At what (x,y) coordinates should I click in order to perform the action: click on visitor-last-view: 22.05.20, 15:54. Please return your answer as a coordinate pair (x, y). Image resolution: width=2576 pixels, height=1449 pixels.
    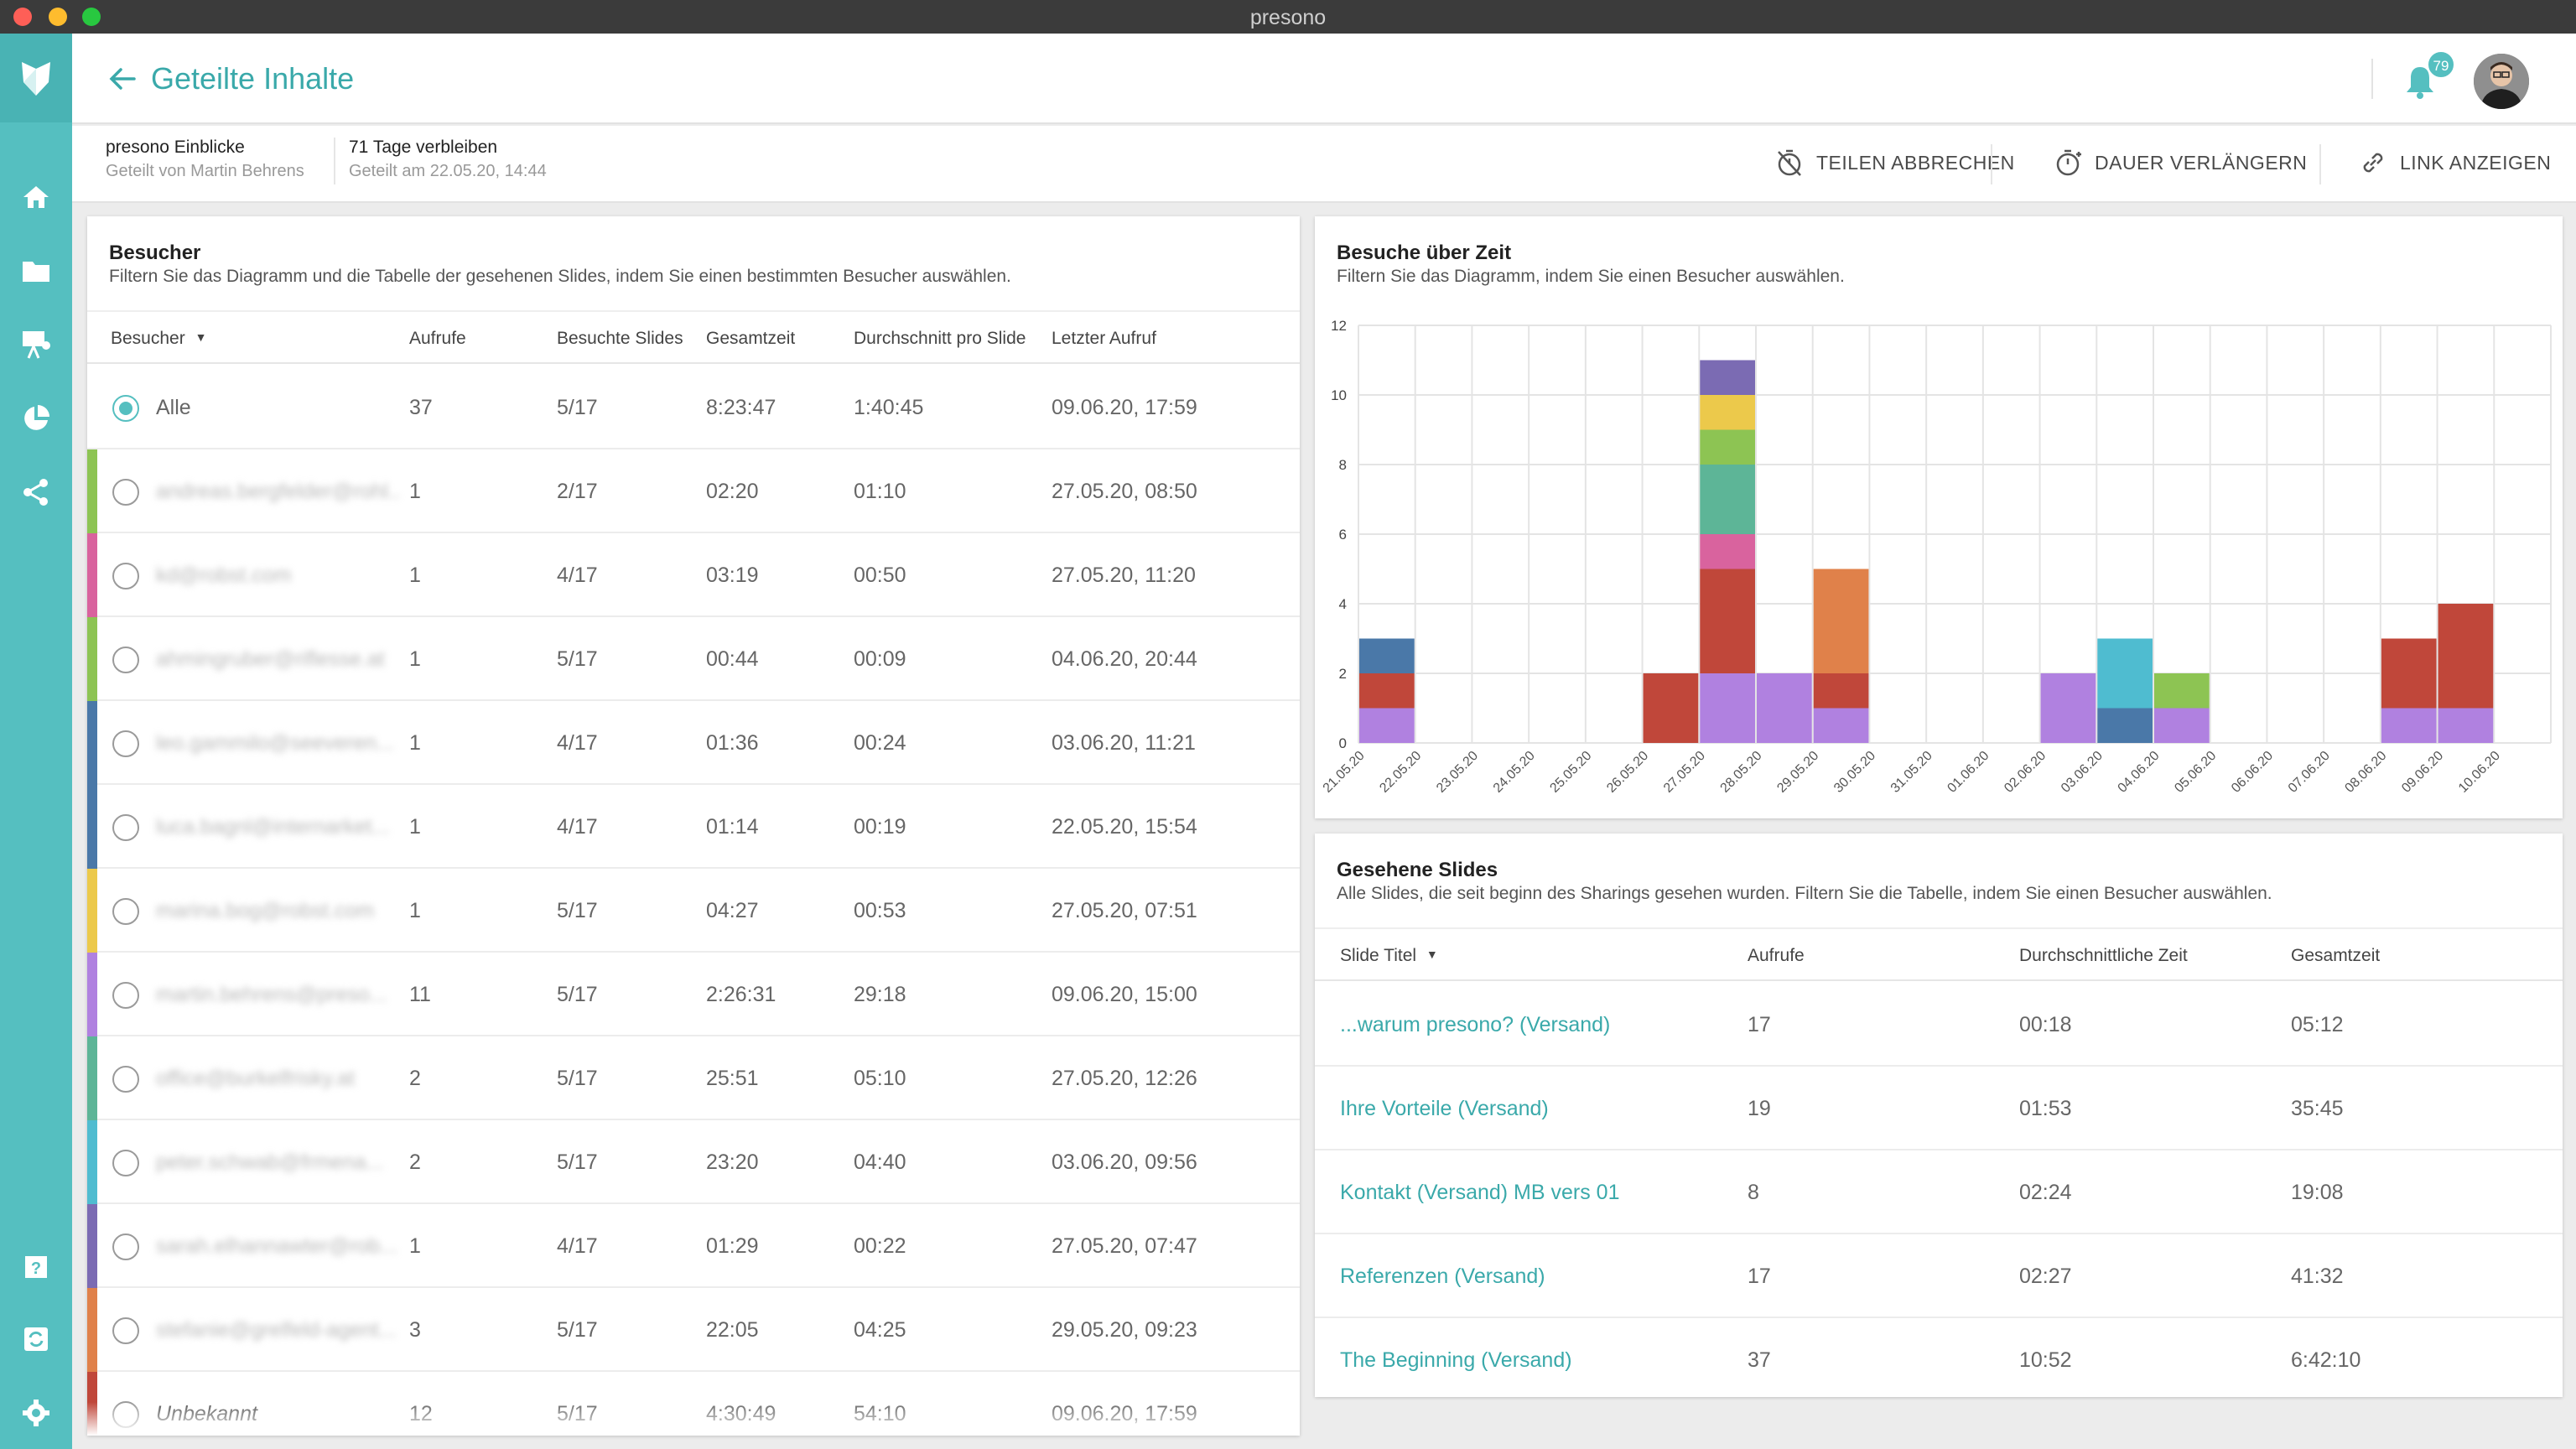
    Looking at the image, I should click on (1124, 827).